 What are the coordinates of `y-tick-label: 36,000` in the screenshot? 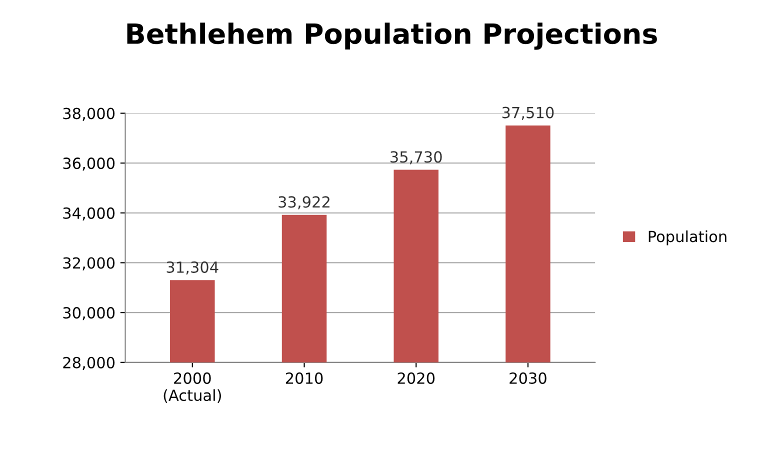 It's located at (89, 164).